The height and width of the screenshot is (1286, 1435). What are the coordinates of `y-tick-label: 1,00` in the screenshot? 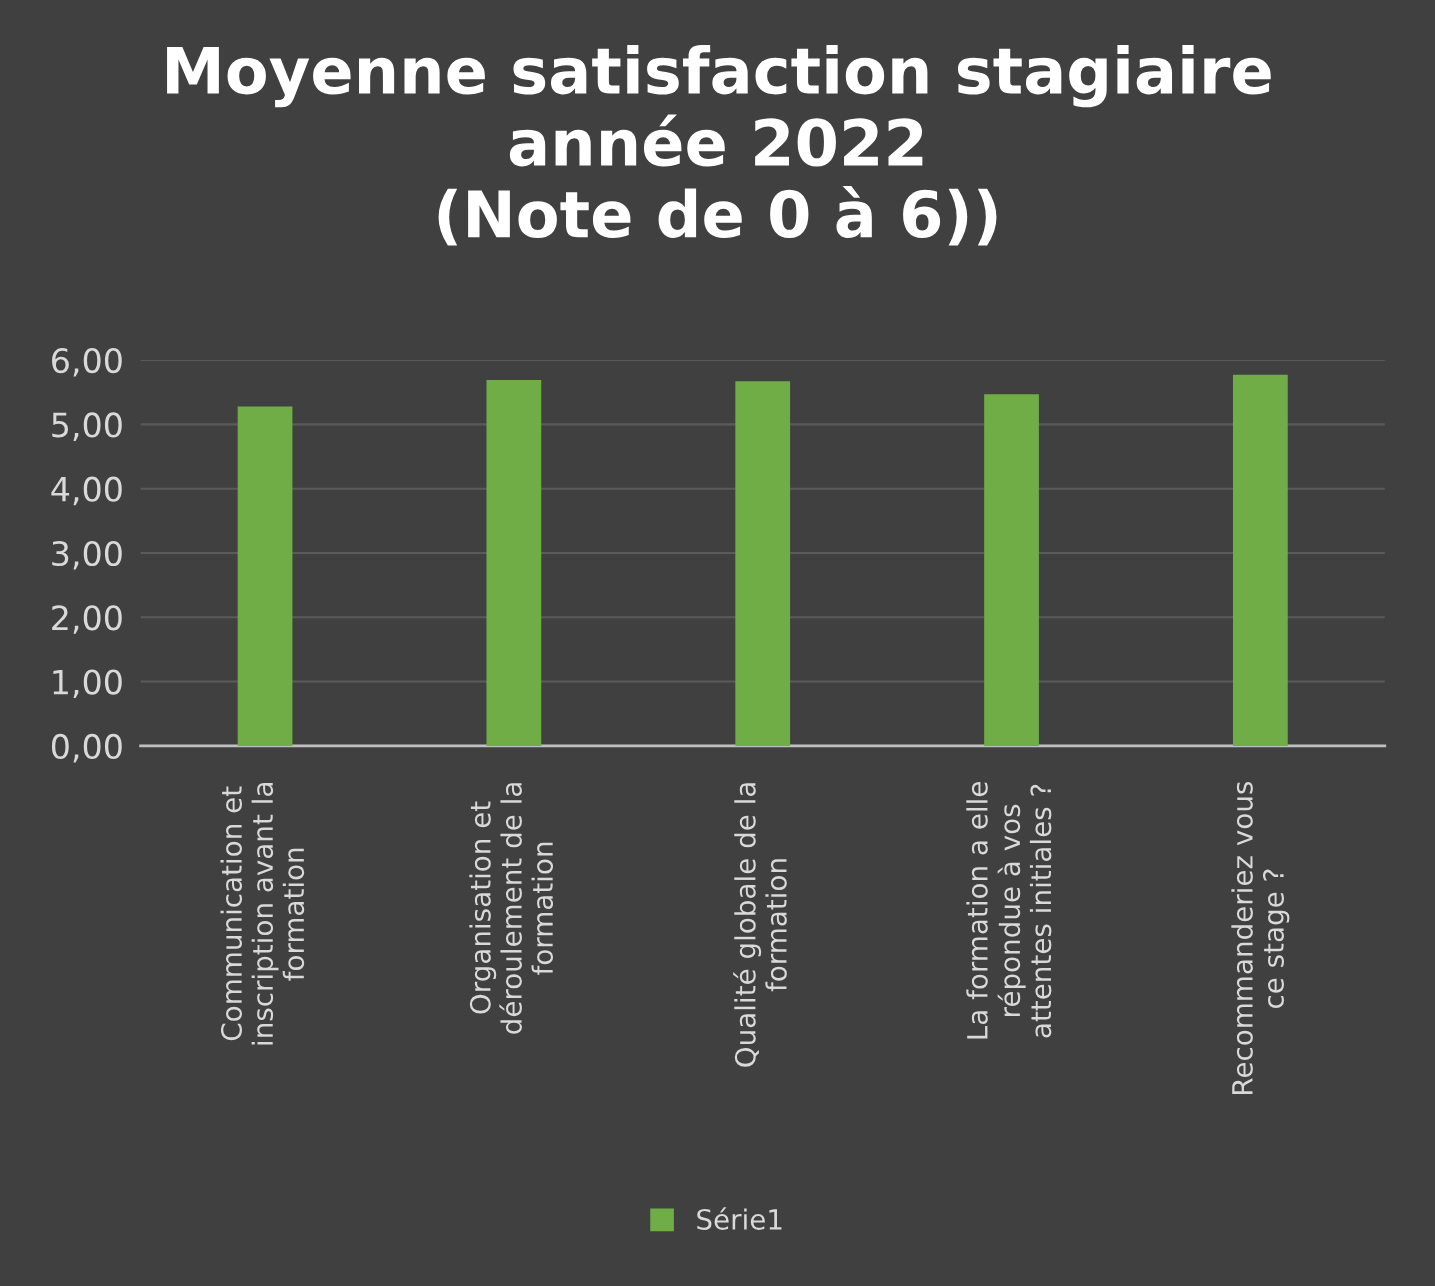 It's located at (87, 684).